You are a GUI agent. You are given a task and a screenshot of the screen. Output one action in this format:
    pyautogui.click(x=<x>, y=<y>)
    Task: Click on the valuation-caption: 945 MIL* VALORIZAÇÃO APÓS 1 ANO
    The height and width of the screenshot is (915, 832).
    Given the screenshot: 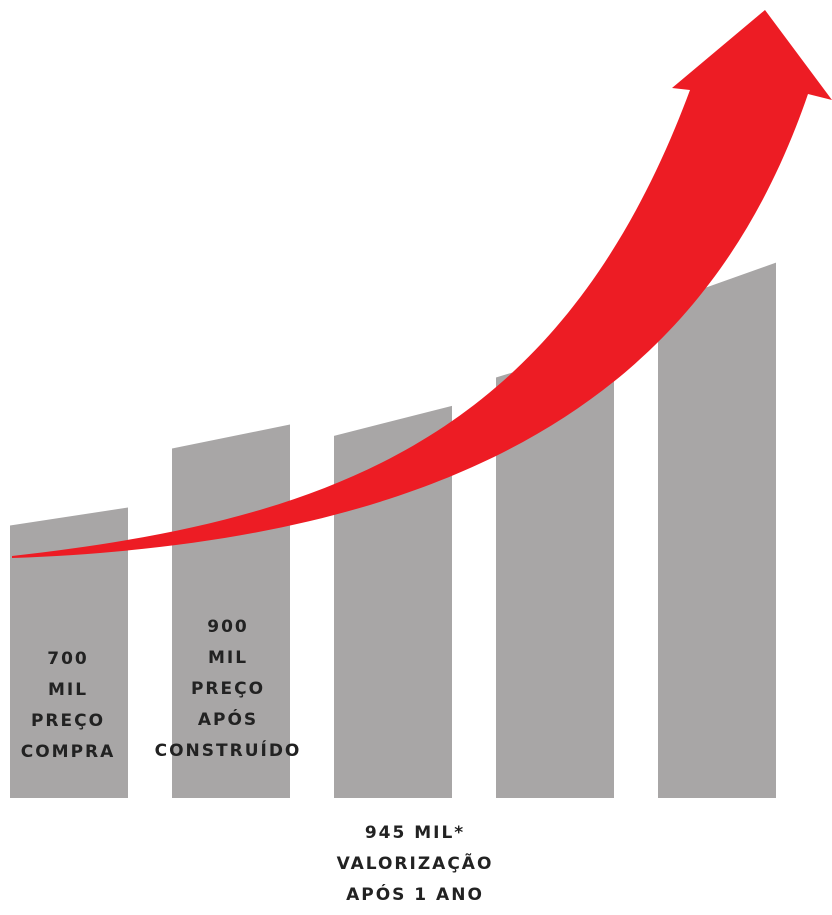 What is the action you would take?
    pyautogui.click(x=415, y=864)
    